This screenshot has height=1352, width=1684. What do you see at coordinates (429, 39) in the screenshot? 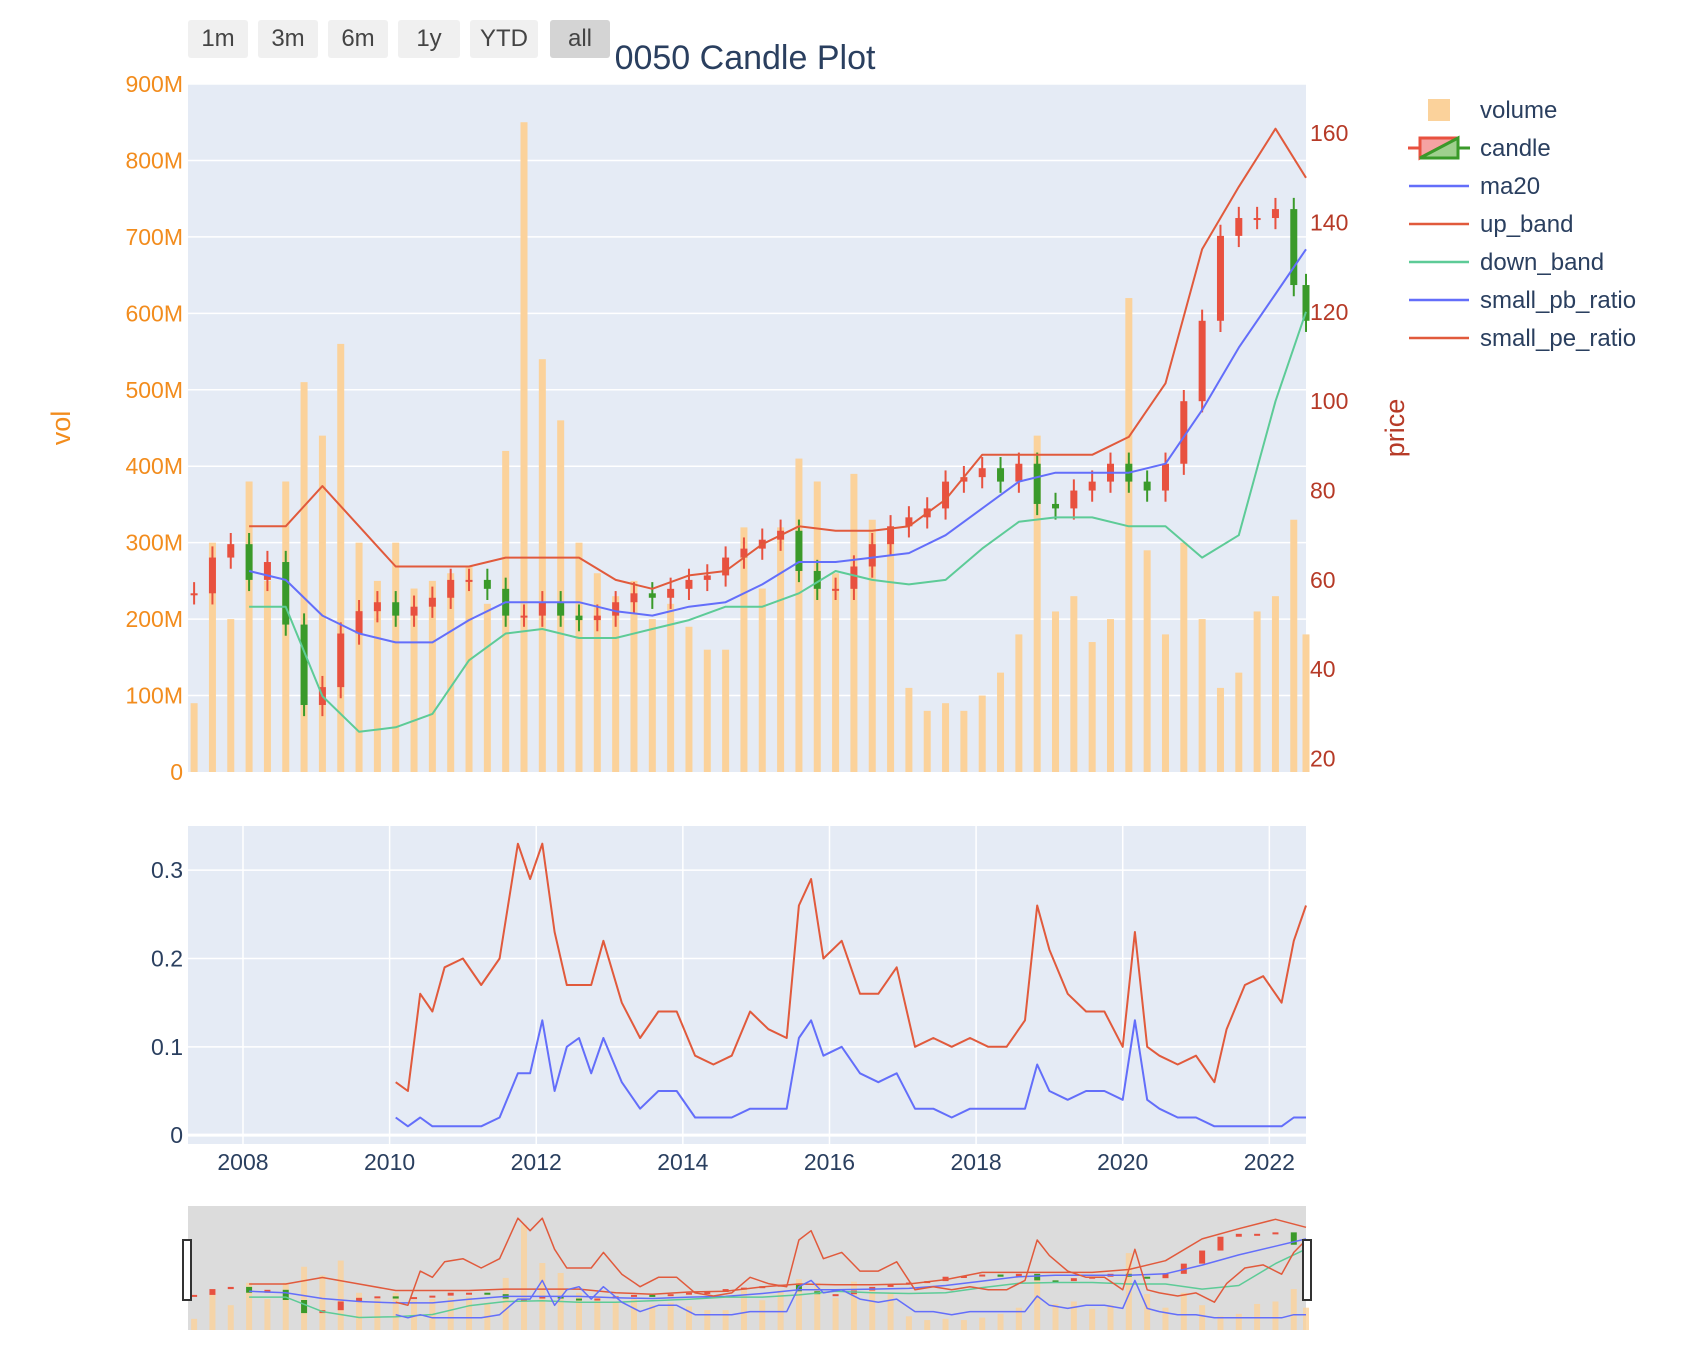
I see `range-button-1y: 1y` at bounding box center [429, 39].